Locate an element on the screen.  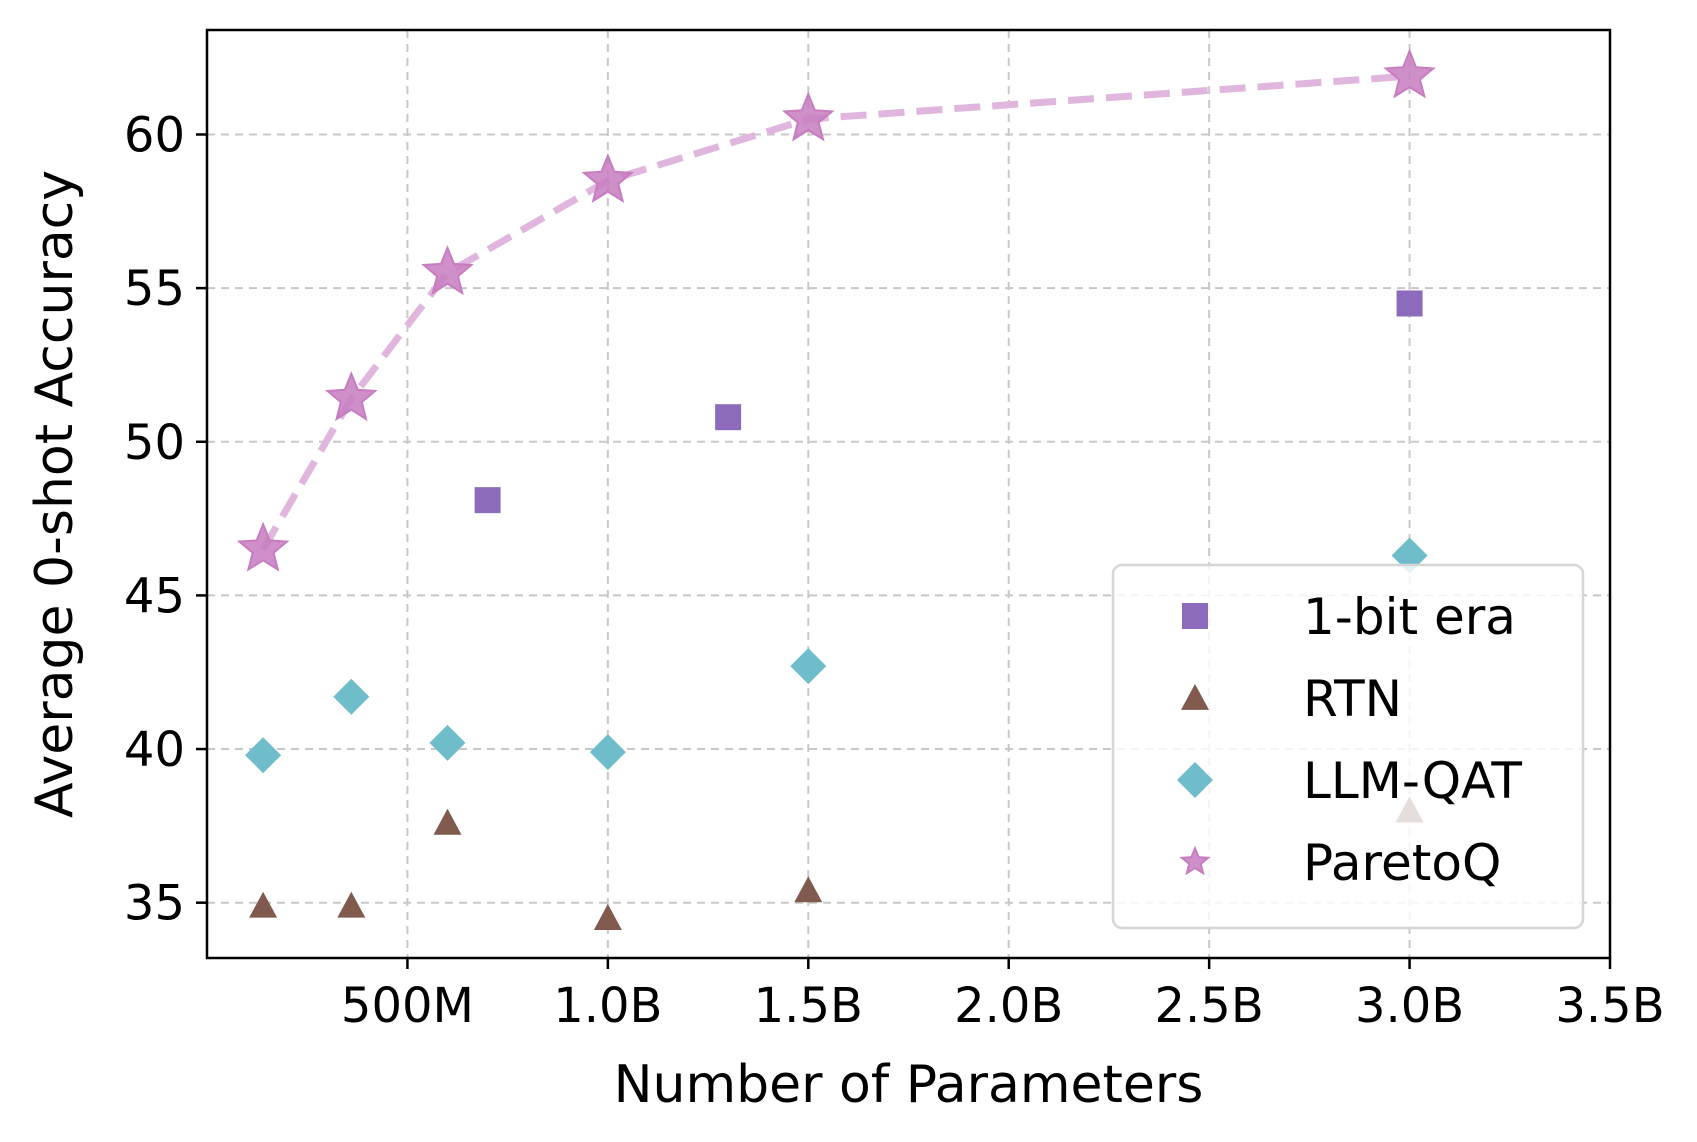
y-tick-label: 55 is located at coordinates (154, 289).